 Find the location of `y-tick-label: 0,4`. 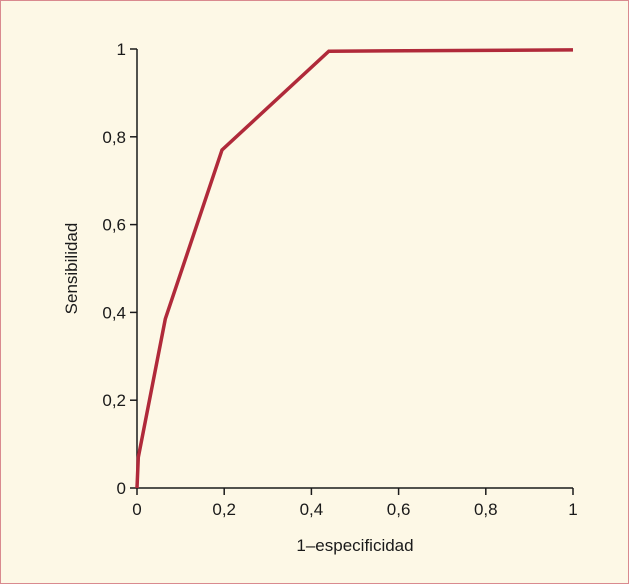

y-tick-label: 0,4 is located at coordinates (114, 312).